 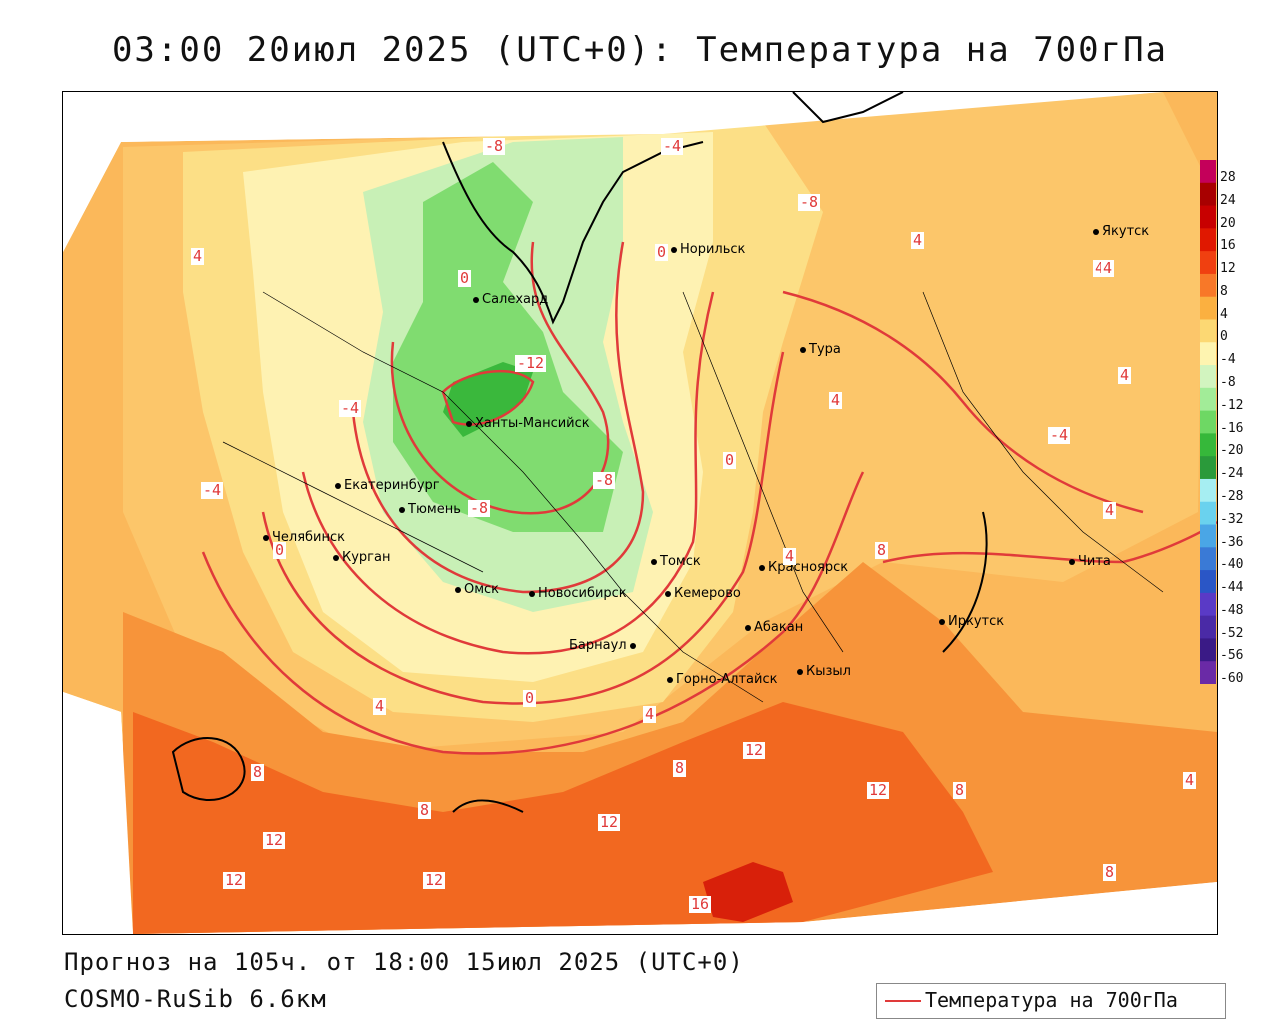 I want to click on city-gorno-altaysk: Горно-Алтайск, so click(x=722, y=679).